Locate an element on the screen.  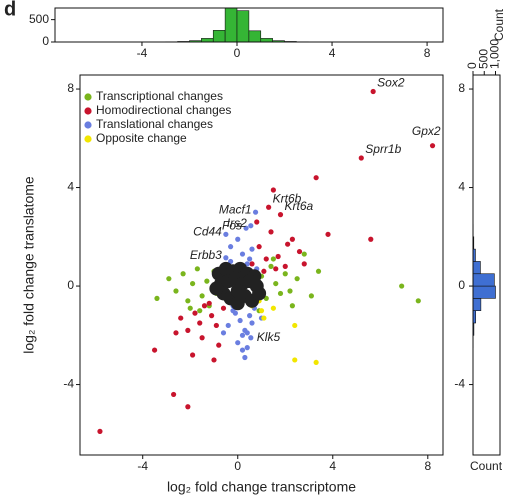
point-label: Sox2 is located at coordinates (391, 83).